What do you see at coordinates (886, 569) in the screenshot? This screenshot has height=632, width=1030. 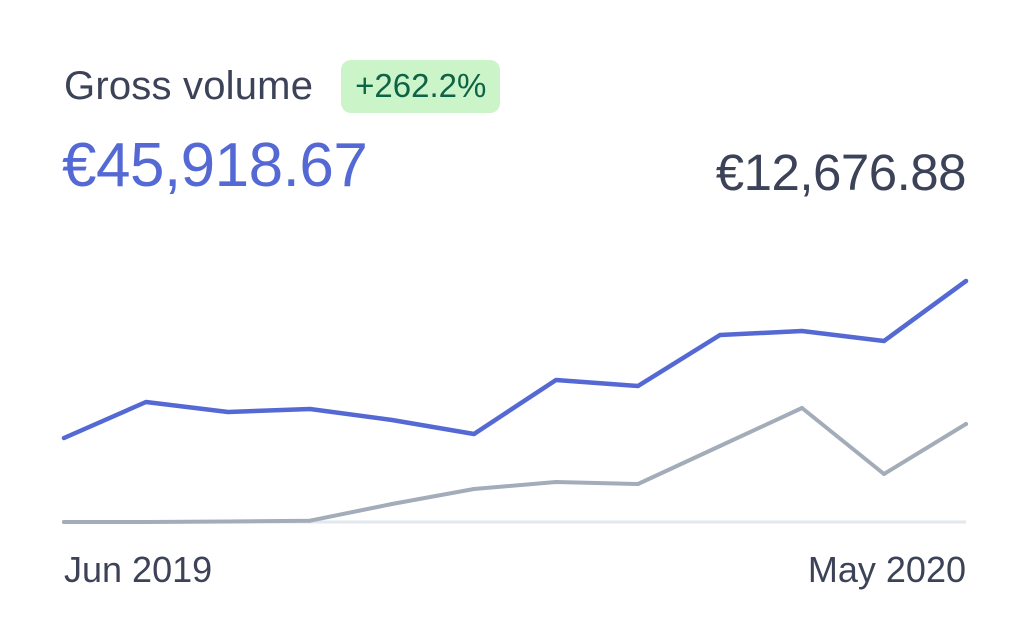 I see `x-axis-end-label: May 2020` at bounding box center [886, 569].